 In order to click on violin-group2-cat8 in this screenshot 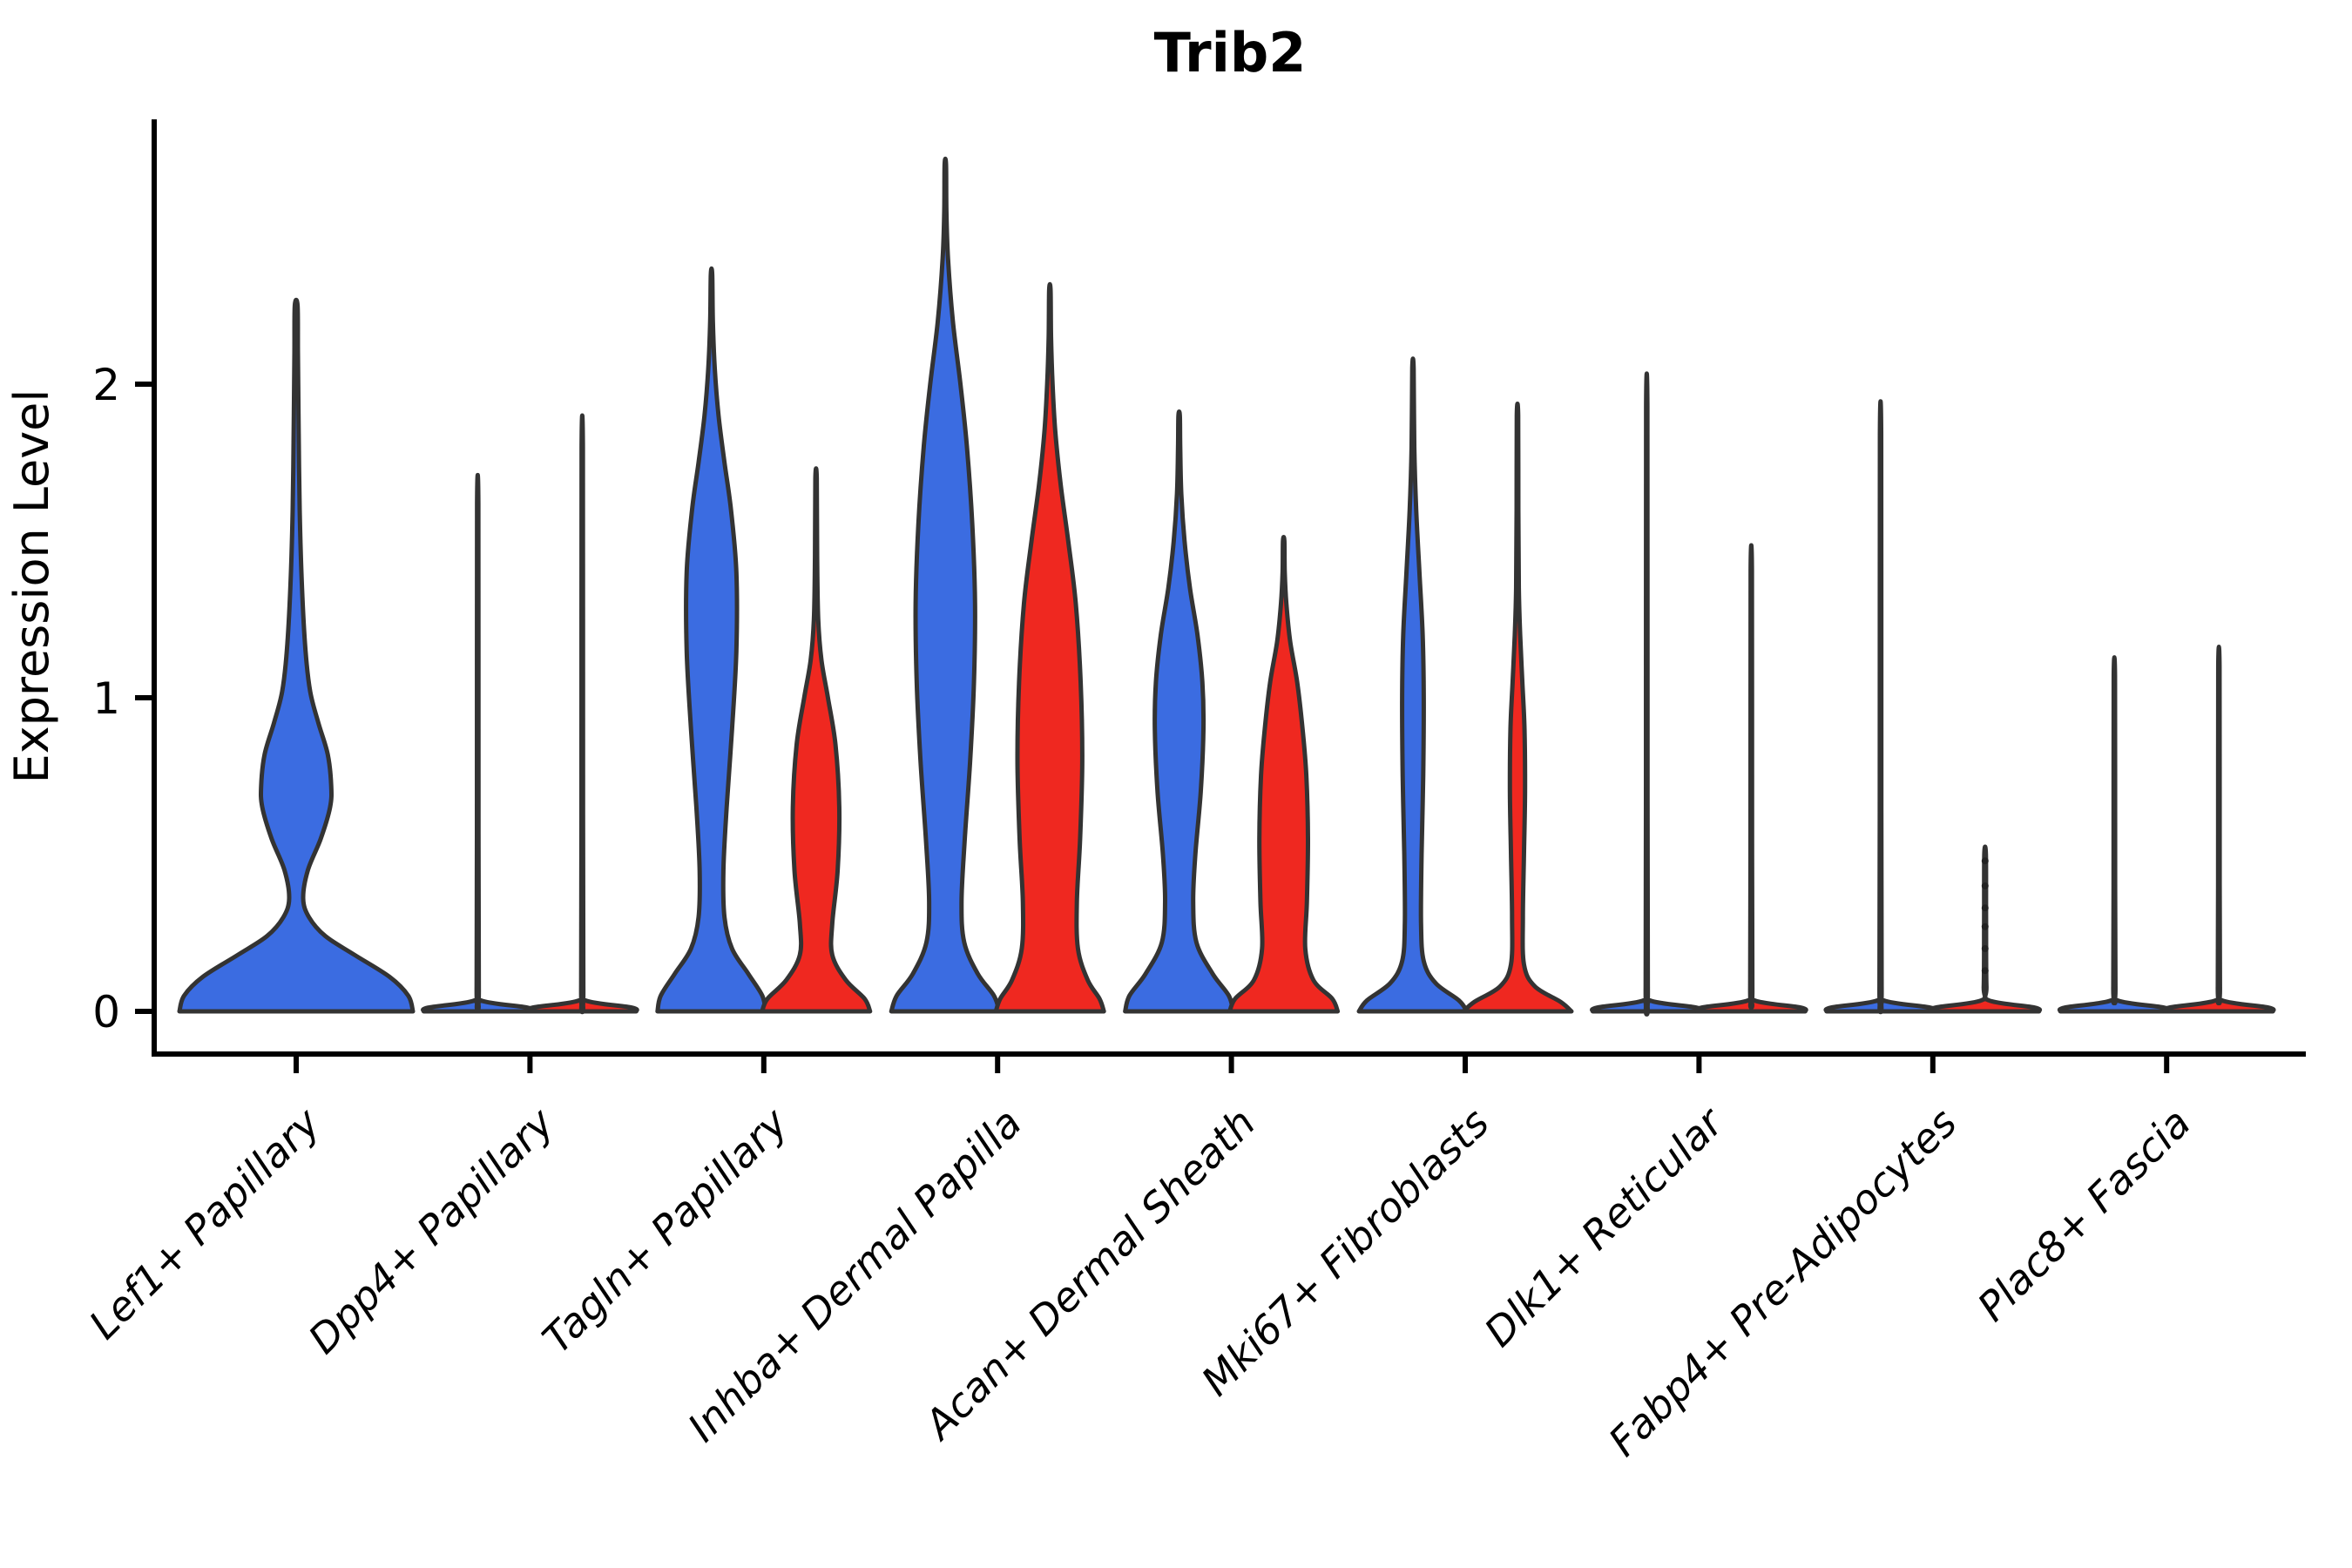, I will do `click(2219, 830)`.